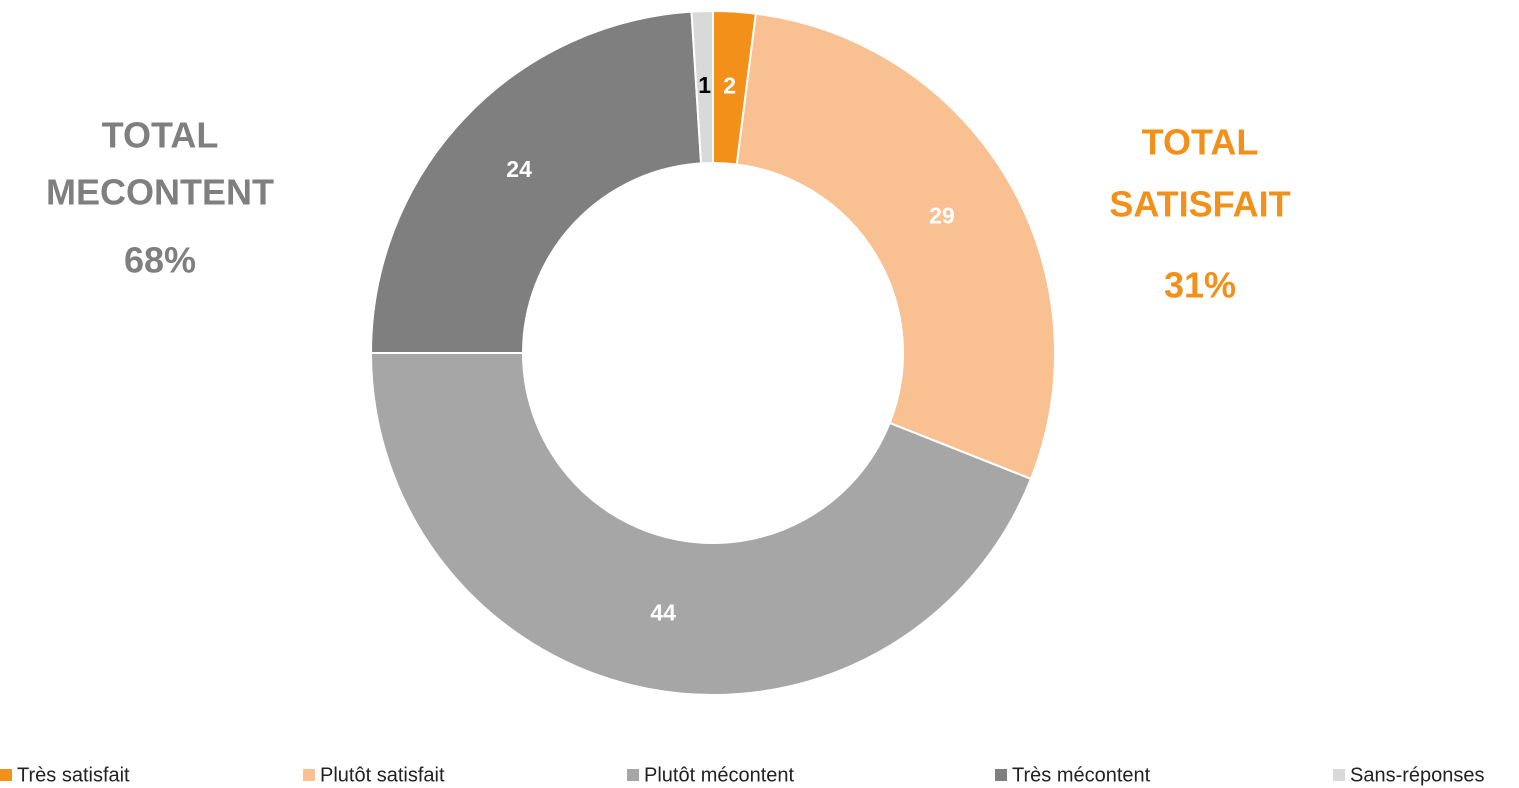 The height and width of the screenshot is (788, 1519). What do you see at coordinates (1417, 775) in the screenshot?
I see `legend-label: Sans-réponses` at bounding box center [1417, 775].